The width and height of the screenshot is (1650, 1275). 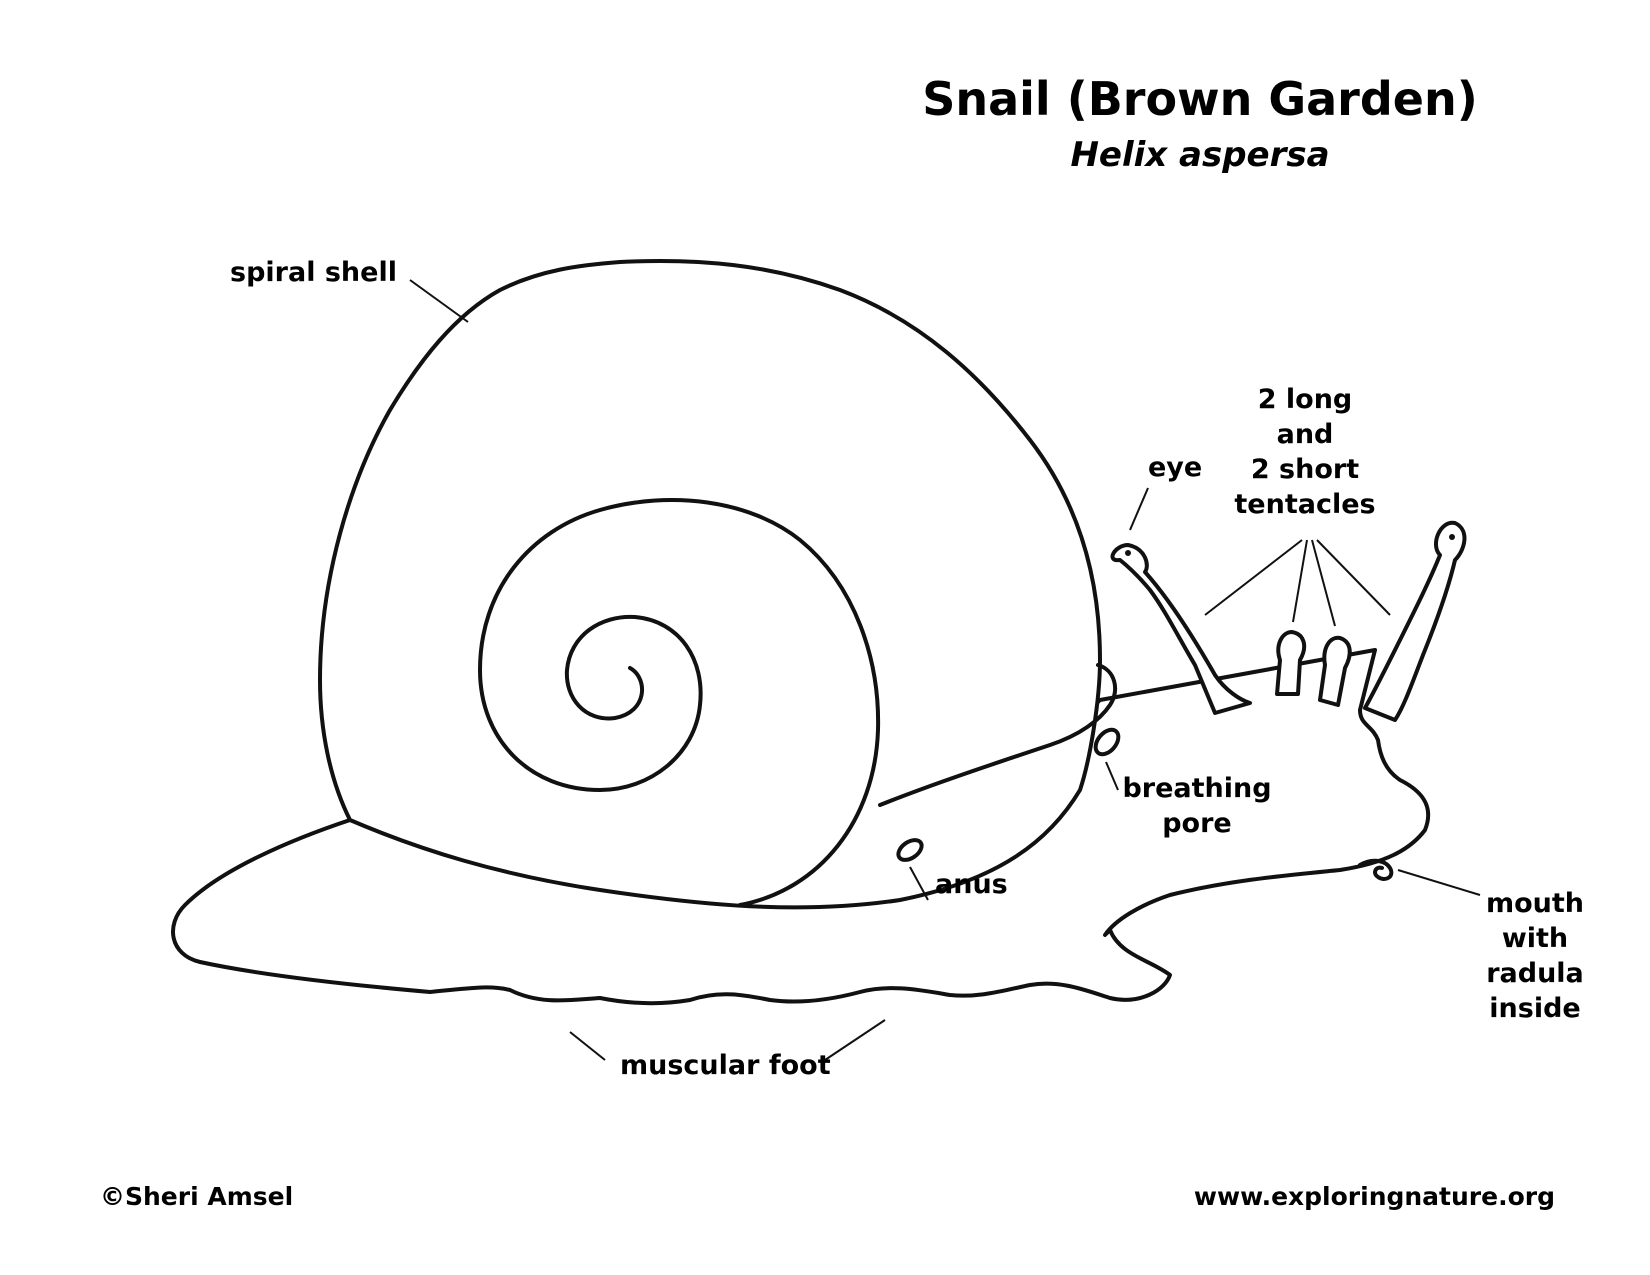 I want to click on label-mouth: mouth with radula inside, so click(x=1535, y=956).